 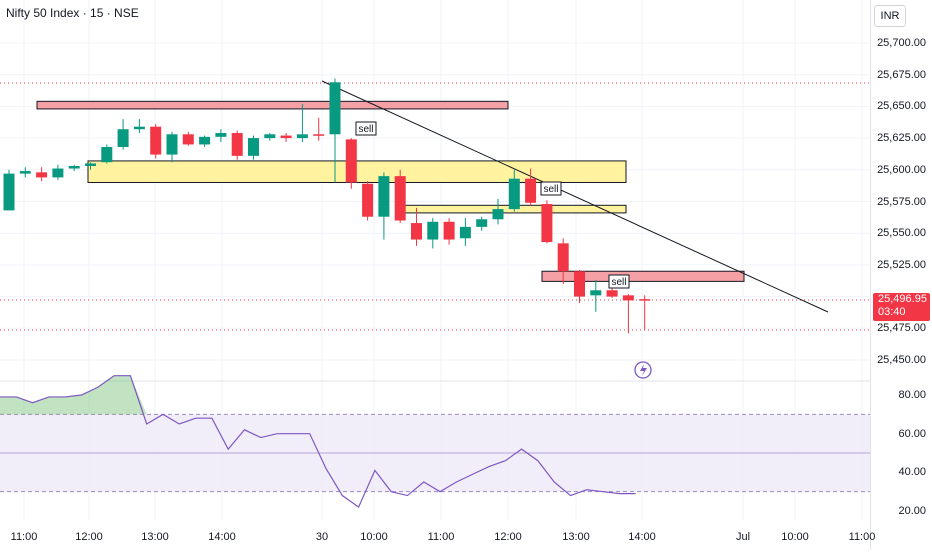 What do you see at coordinates (902, 299) in the screenshot?
I see `current-price-label: 25,496.95` at bounding box center [902, 299].